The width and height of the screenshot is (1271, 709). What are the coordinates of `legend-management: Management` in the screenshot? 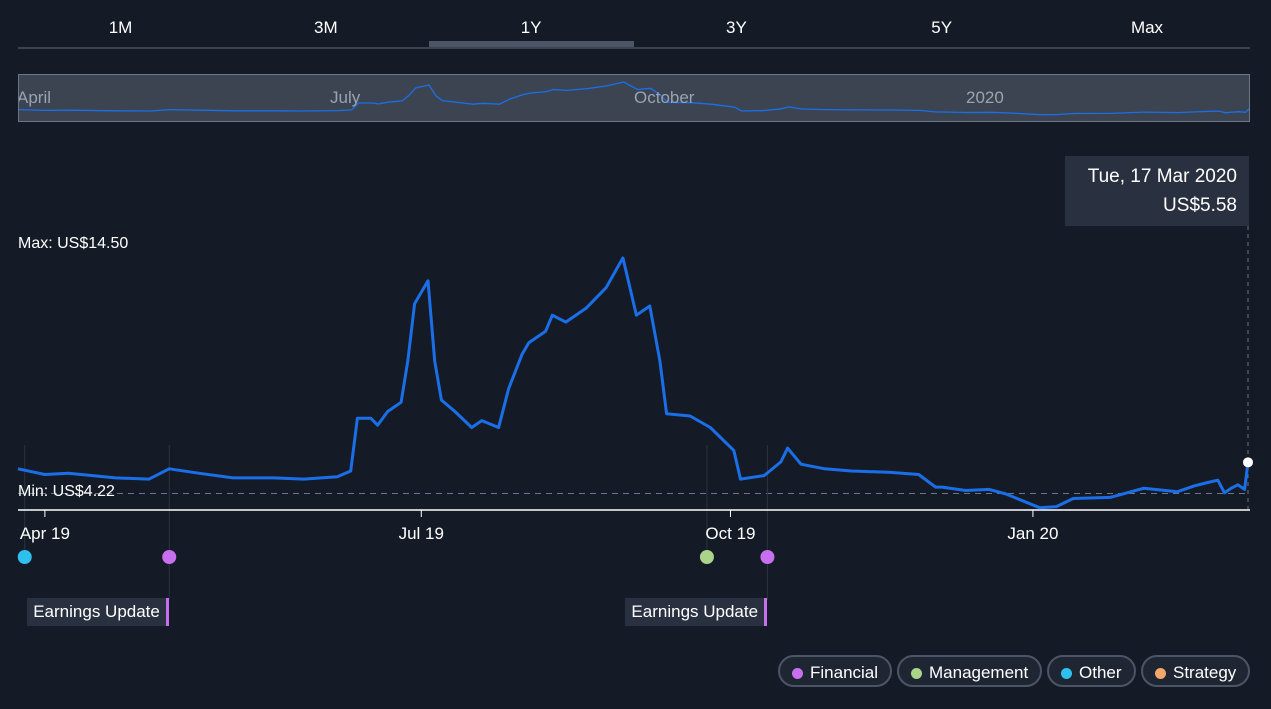 It's located at (970, 671).